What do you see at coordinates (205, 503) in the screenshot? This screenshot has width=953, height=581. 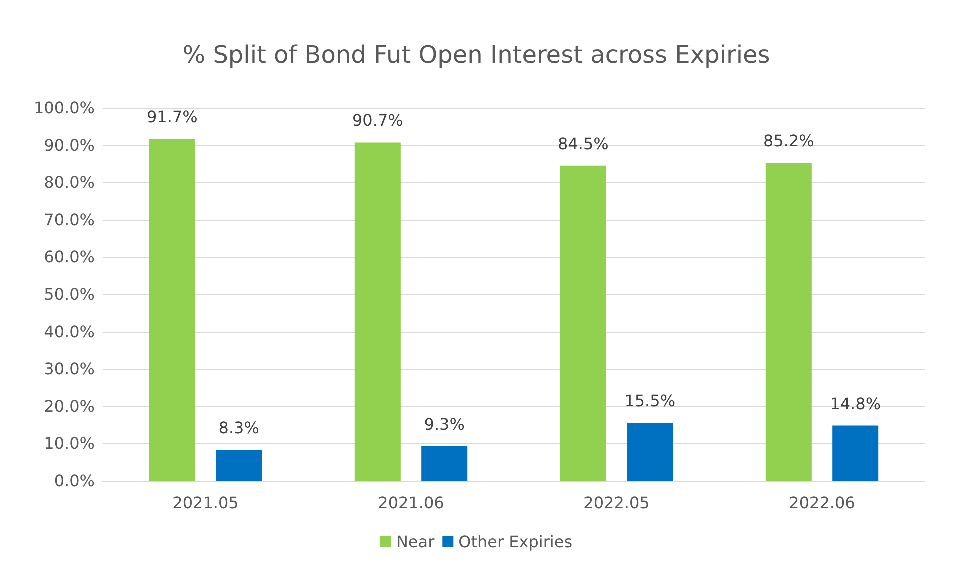 I see `x-tick-label: 2021.05` at bounding box center [205, 503].